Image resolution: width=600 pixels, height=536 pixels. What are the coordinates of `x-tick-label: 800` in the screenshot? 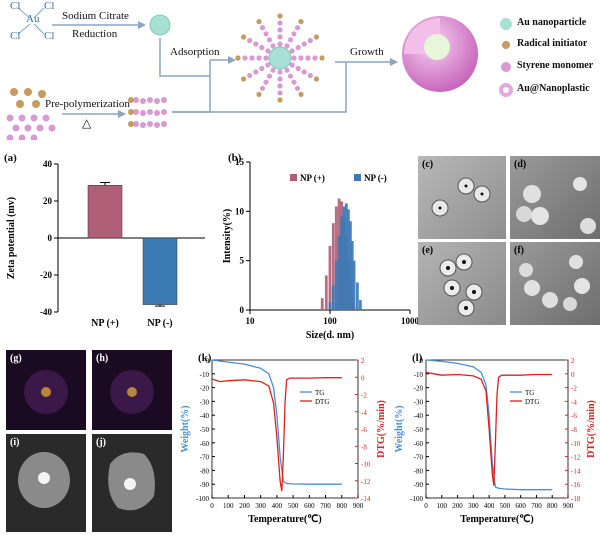 It's located at (342, 506).